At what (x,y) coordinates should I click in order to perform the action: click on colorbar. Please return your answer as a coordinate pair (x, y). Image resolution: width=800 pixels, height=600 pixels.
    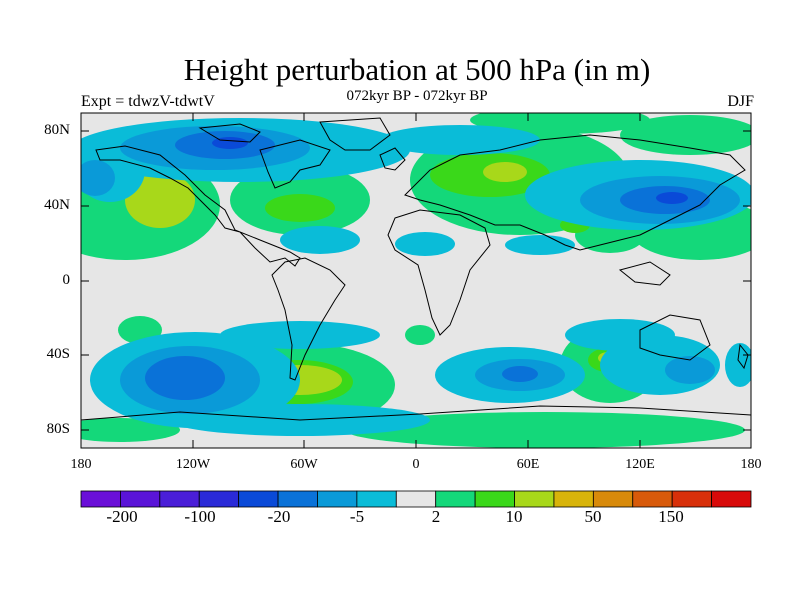
    Looking at the image, I should click on (416, 499).